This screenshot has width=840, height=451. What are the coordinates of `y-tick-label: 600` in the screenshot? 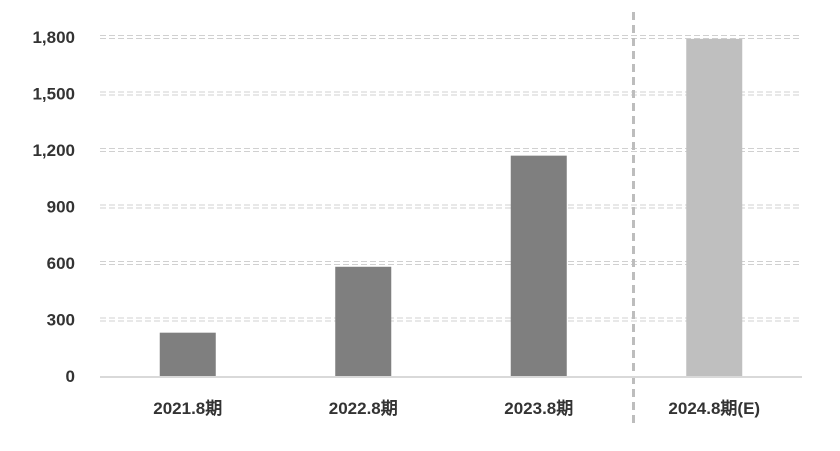 It's located at (61, 263).